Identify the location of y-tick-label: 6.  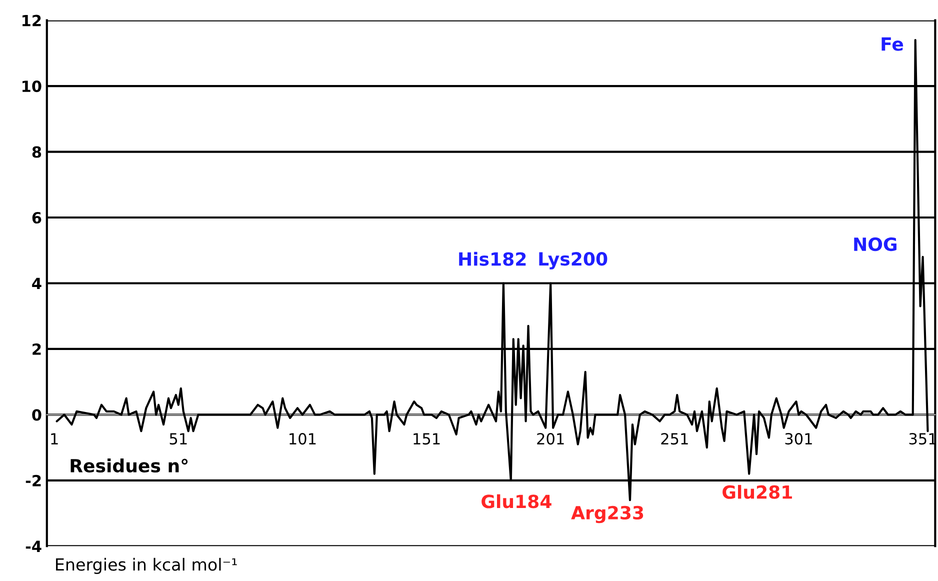
(37, 218).